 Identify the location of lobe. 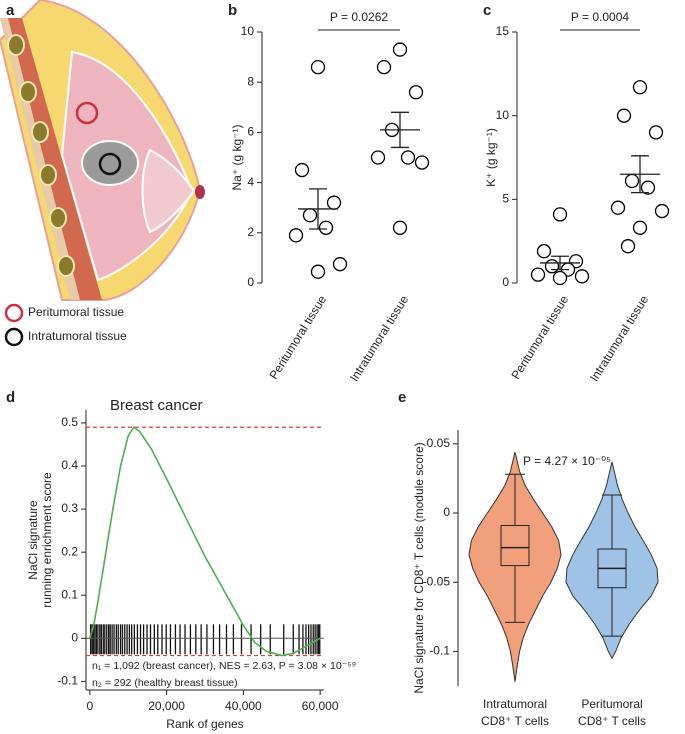
(168, 191).